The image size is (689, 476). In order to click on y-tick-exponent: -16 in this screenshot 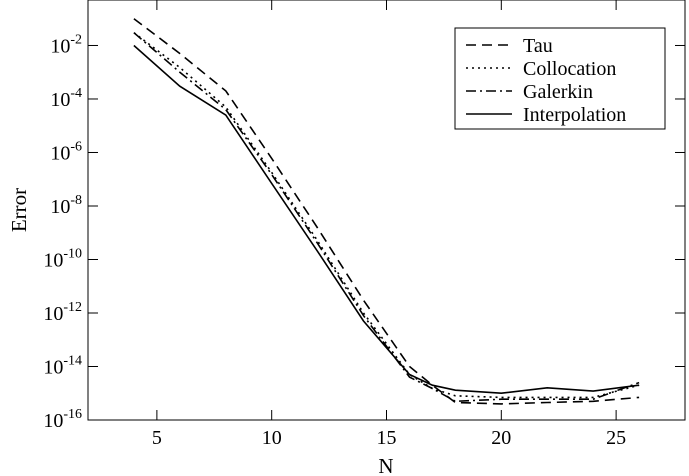, I will do `click(72, 414)`.